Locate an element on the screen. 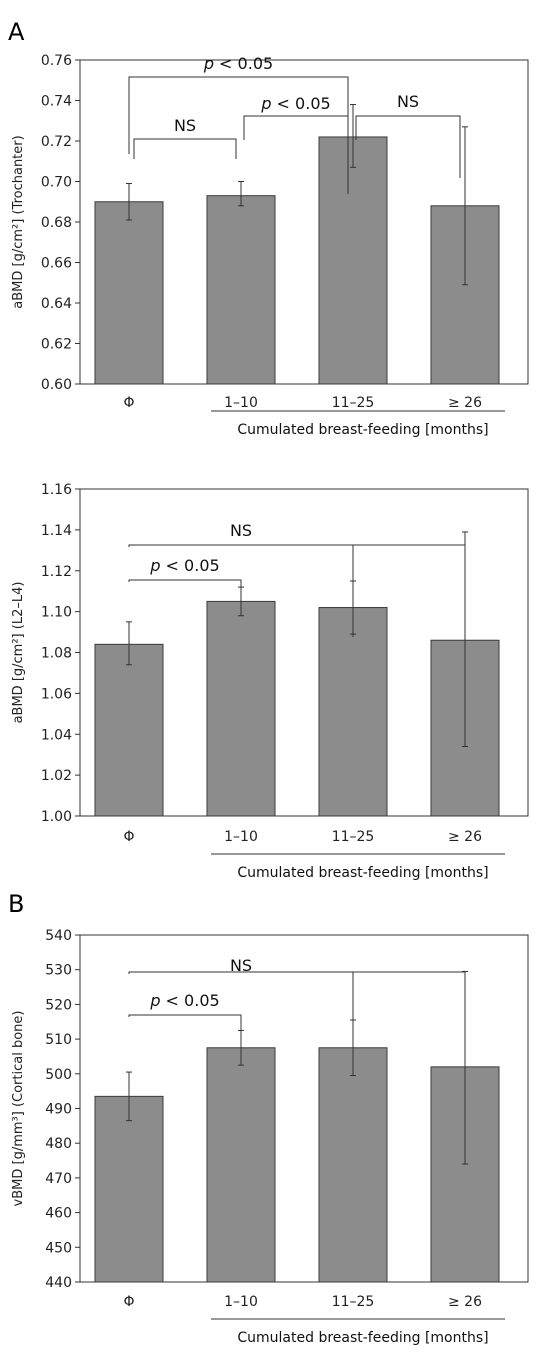 This screenshot has height=1353, width=536. y-tick-label: 520 is located at coordinates (58, 1005).